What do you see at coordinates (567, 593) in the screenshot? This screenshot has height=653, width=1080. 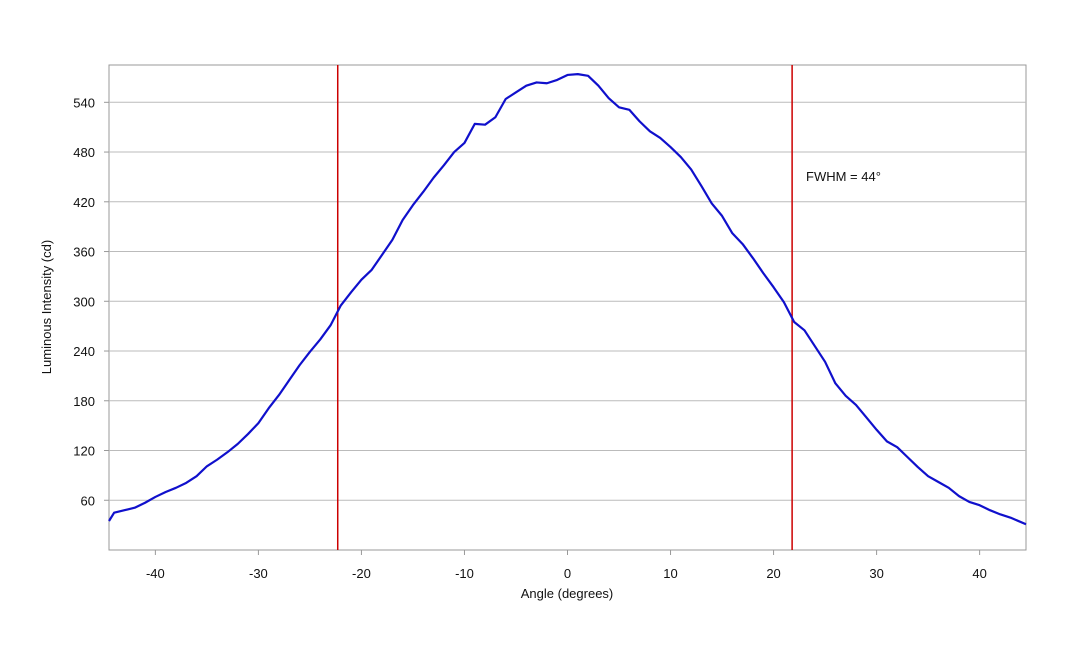 I see `x-axis-title: Angle (degrees)` at bounding box center [567, 593].